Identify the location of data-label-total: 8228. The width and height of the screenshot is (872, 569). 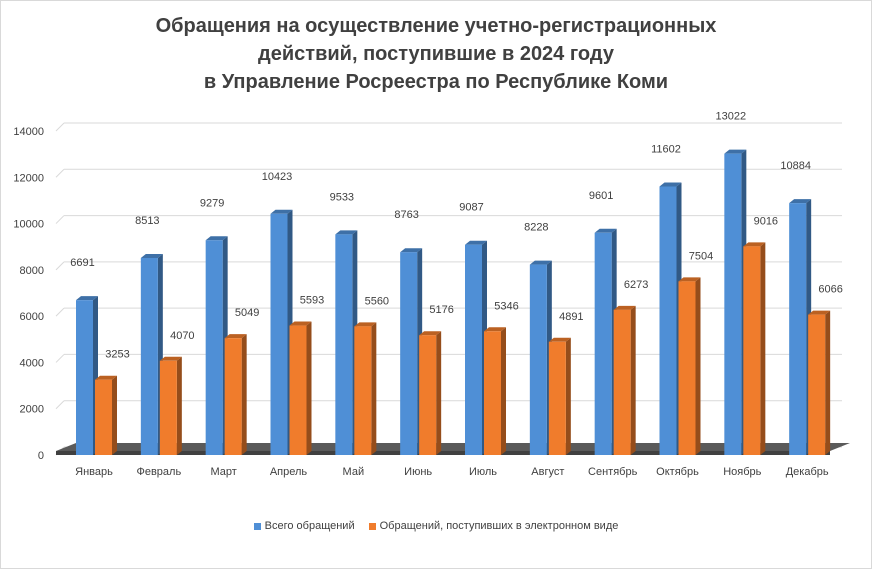
(536, 228).